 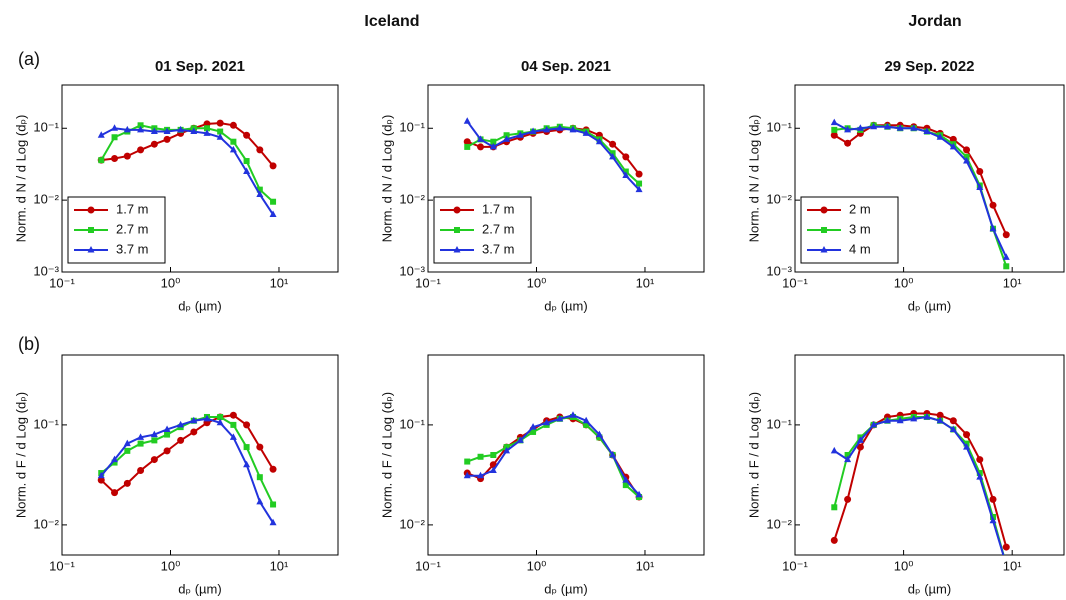 What do you see at coordinates (391, 21) in the screenshot?
I see `column-header: Iceland` at bounding box center [391, 21].